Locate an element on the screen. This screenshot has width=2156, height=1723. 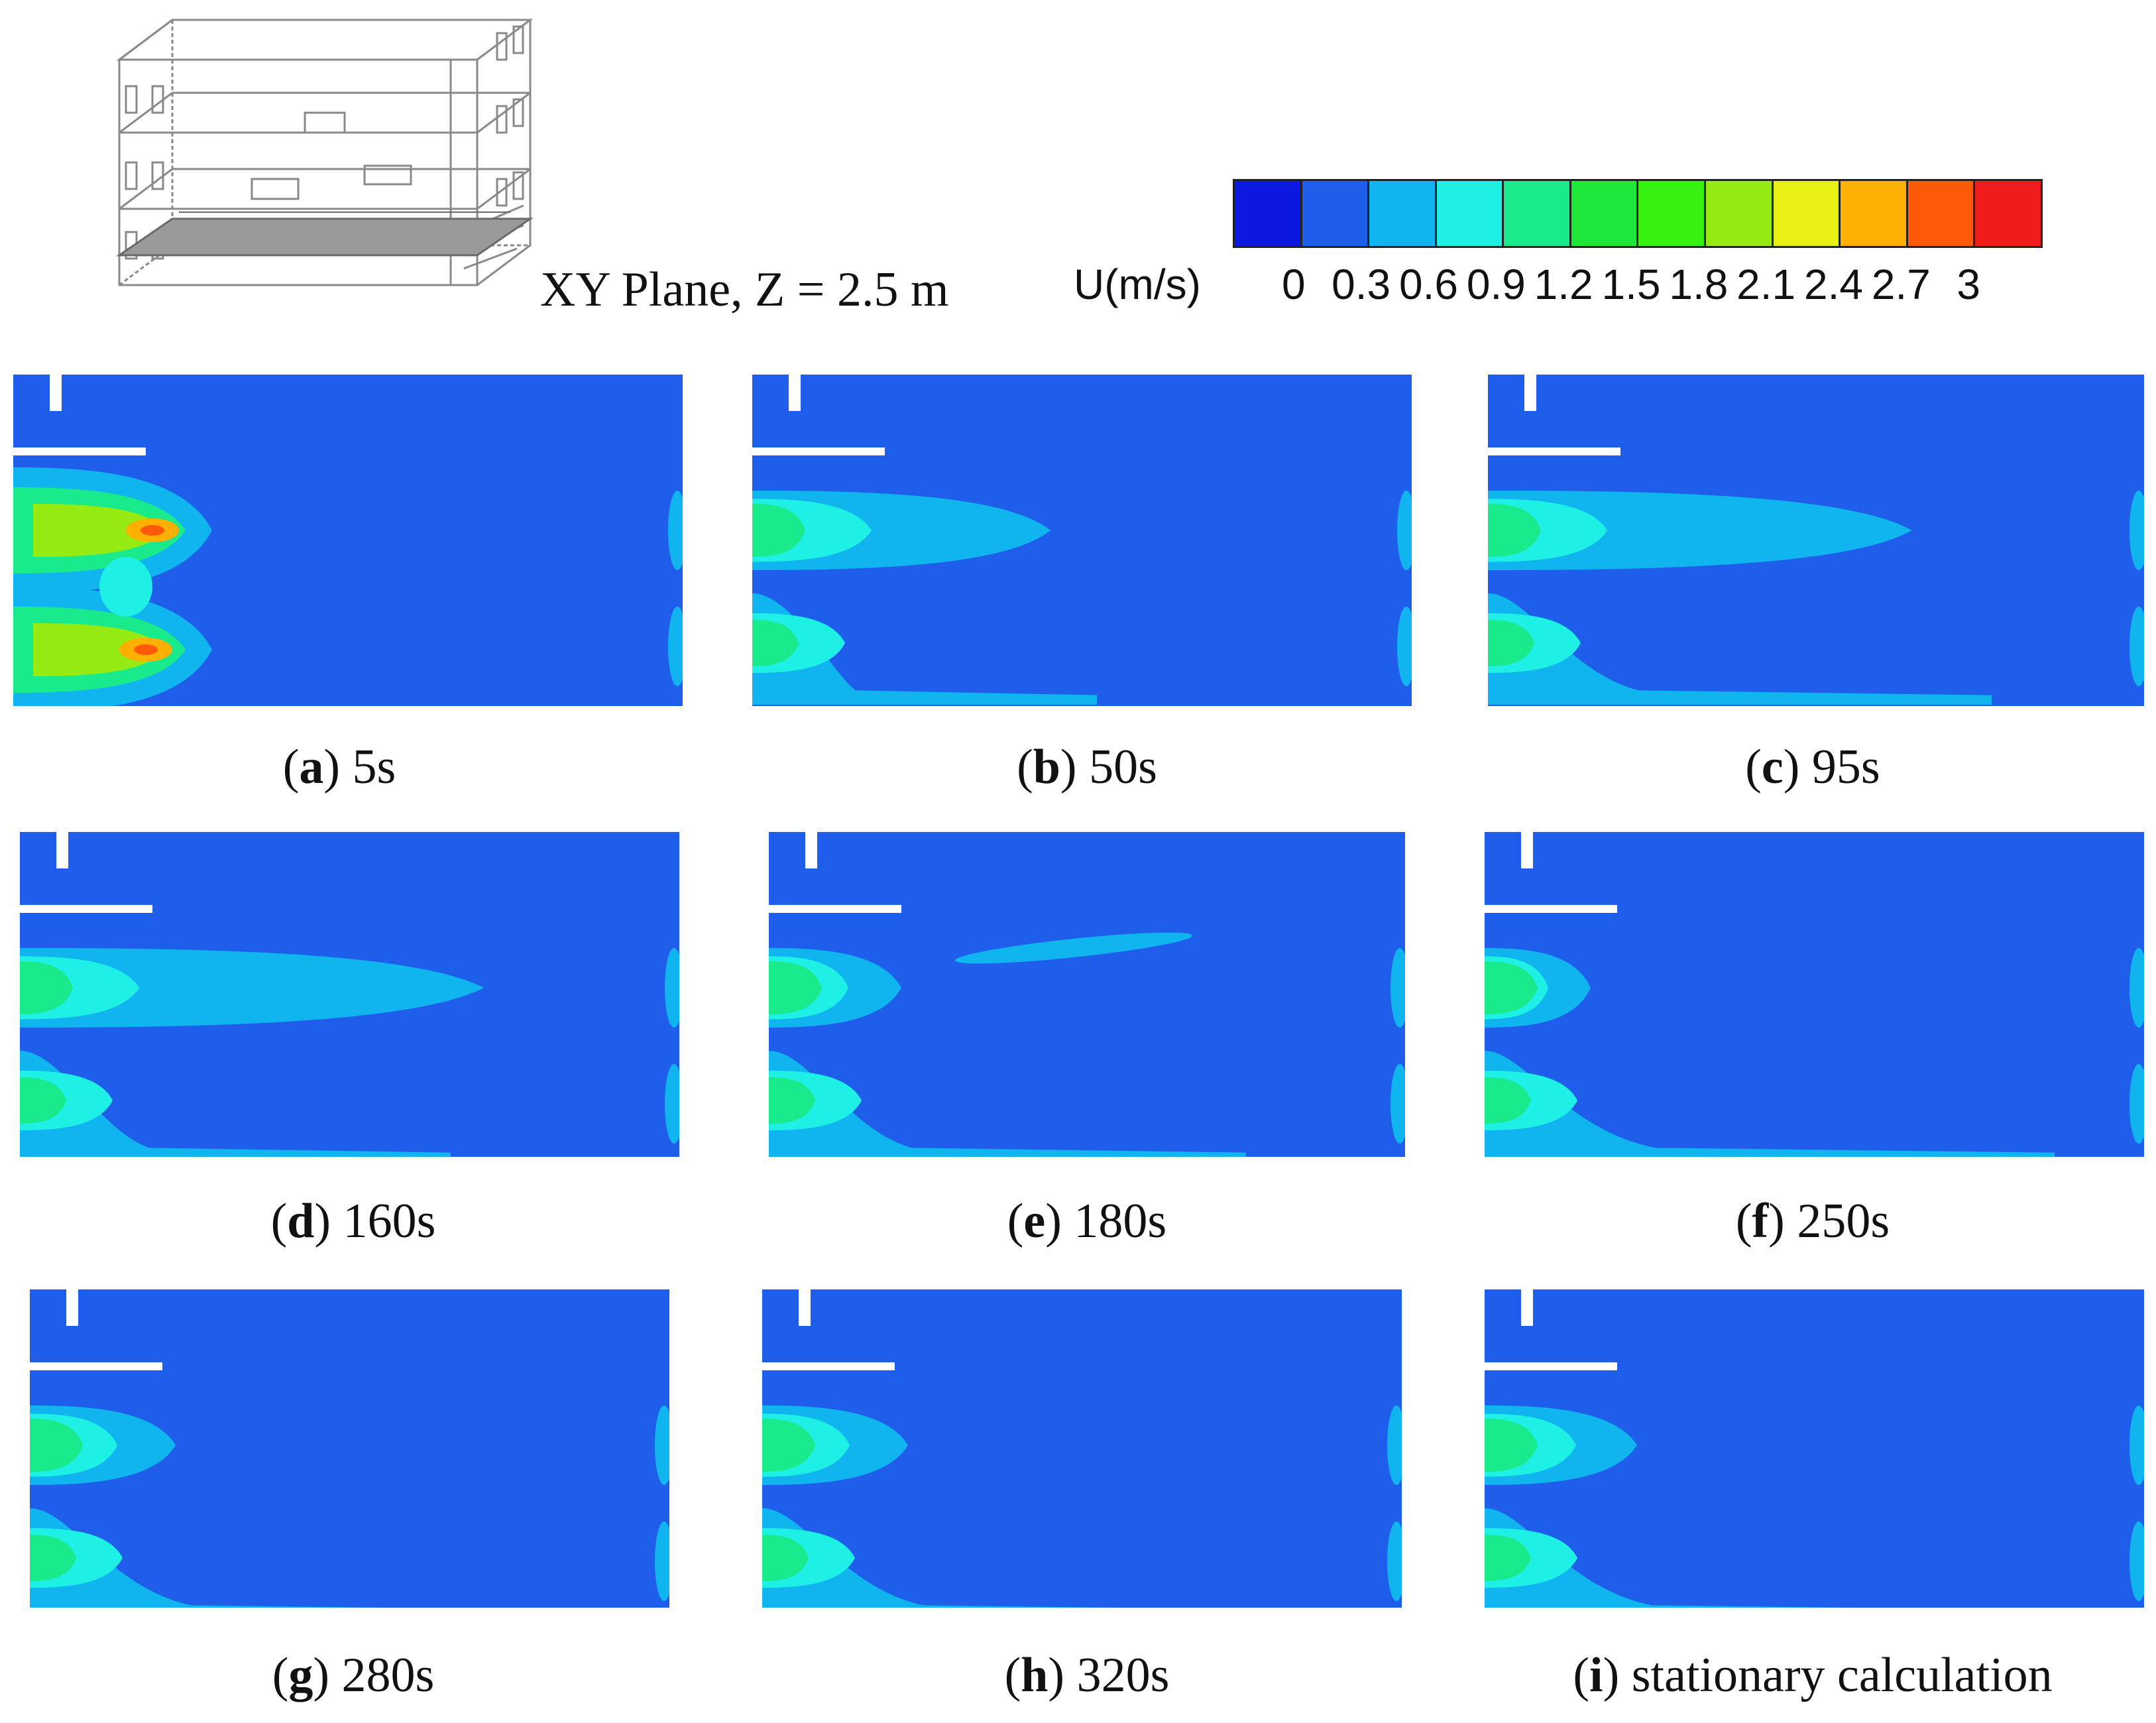
panel-a is located at coordinates (348, 540).